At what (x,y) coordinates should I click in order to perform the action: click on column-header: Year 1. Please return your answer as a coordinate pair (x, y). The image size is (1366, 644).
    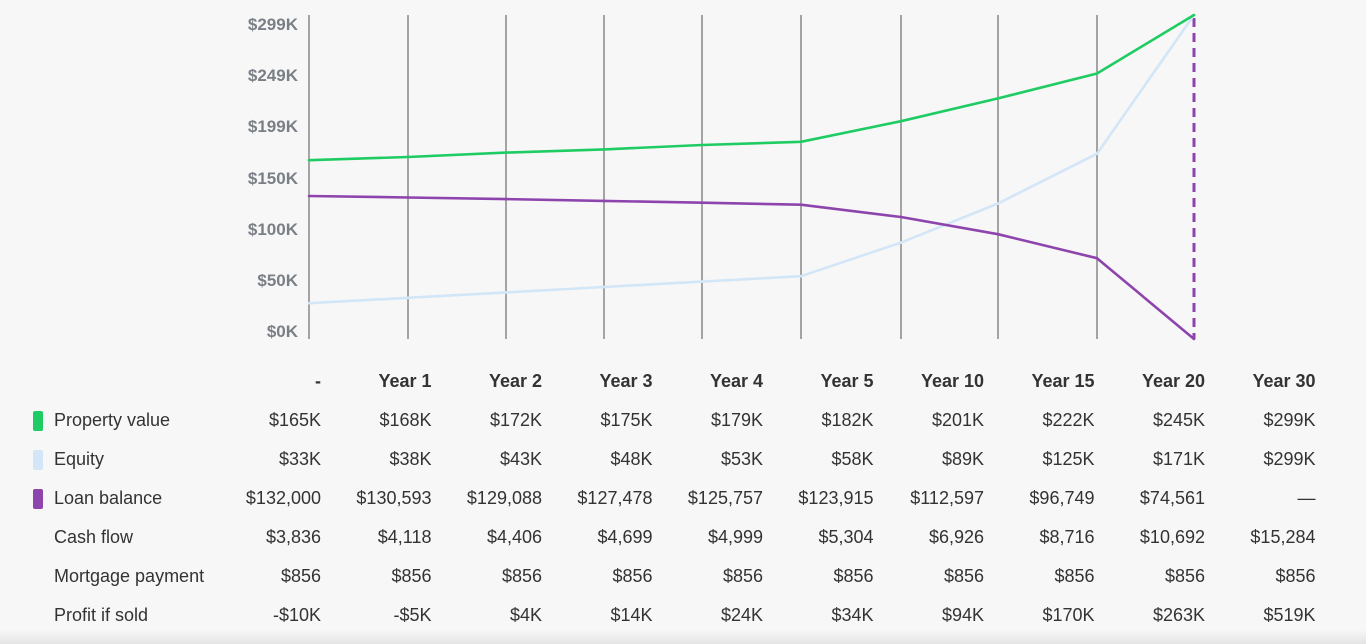
    Looking at the image, I should click on (405, 381).